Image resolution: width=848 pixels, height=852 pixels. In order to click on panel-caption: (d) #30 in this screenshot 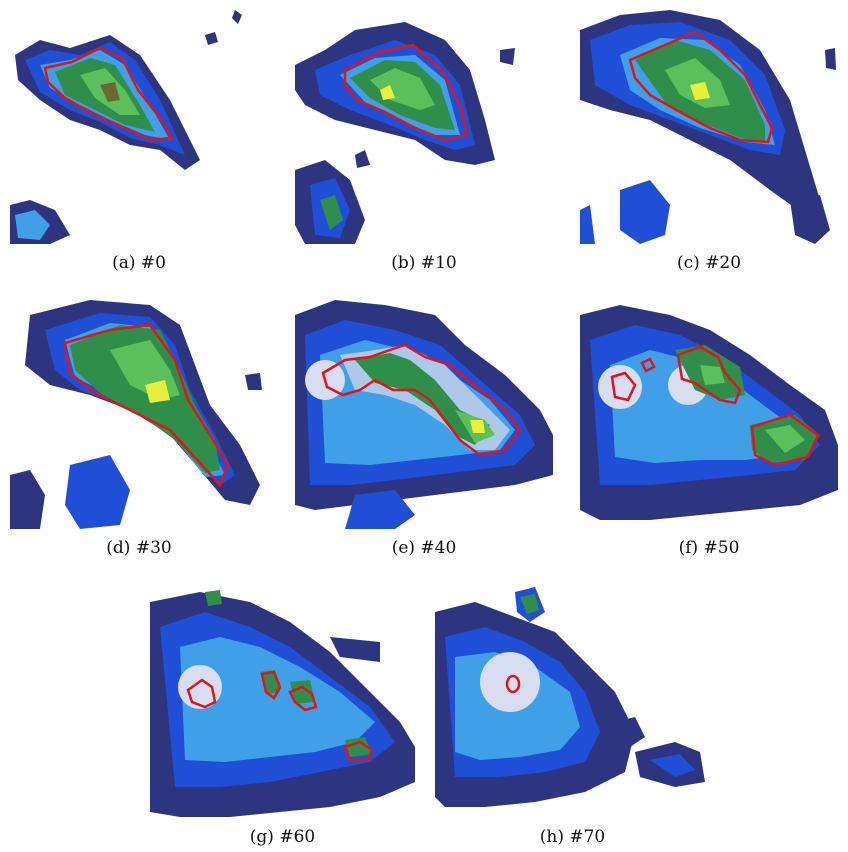, I will do `click(139, 548)`.